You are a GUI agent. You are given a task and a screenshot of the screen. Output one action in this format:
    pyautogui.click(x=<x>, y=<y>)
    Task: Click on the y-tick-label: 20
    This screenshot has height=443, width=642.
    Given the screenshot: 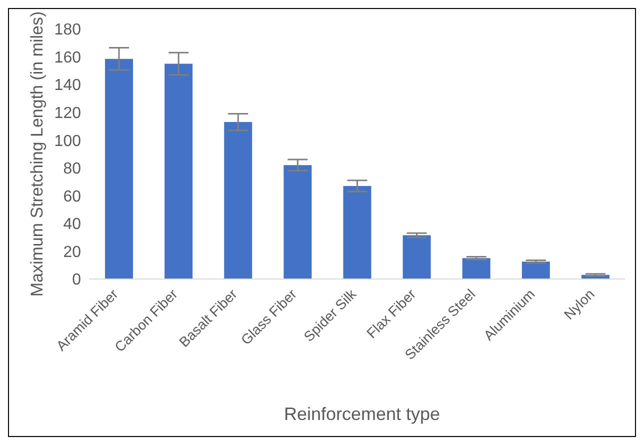 What is the action you would take?
    pyautogui.click(x=72, y=252)
    